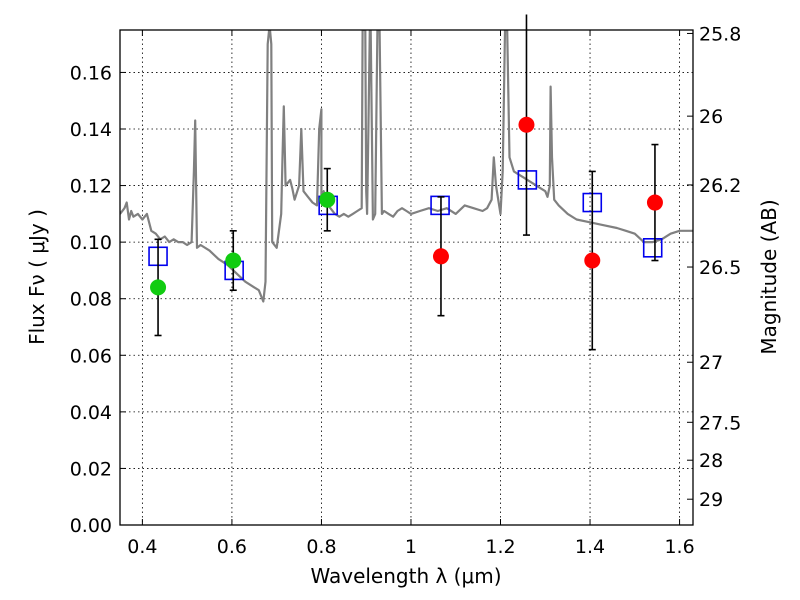 This screenshot has width=800, height=600. Describe the element at coordinates (37, 277) in the screenshot. I see `y-axis-title: Flux Fν ( μJy )` at that location.